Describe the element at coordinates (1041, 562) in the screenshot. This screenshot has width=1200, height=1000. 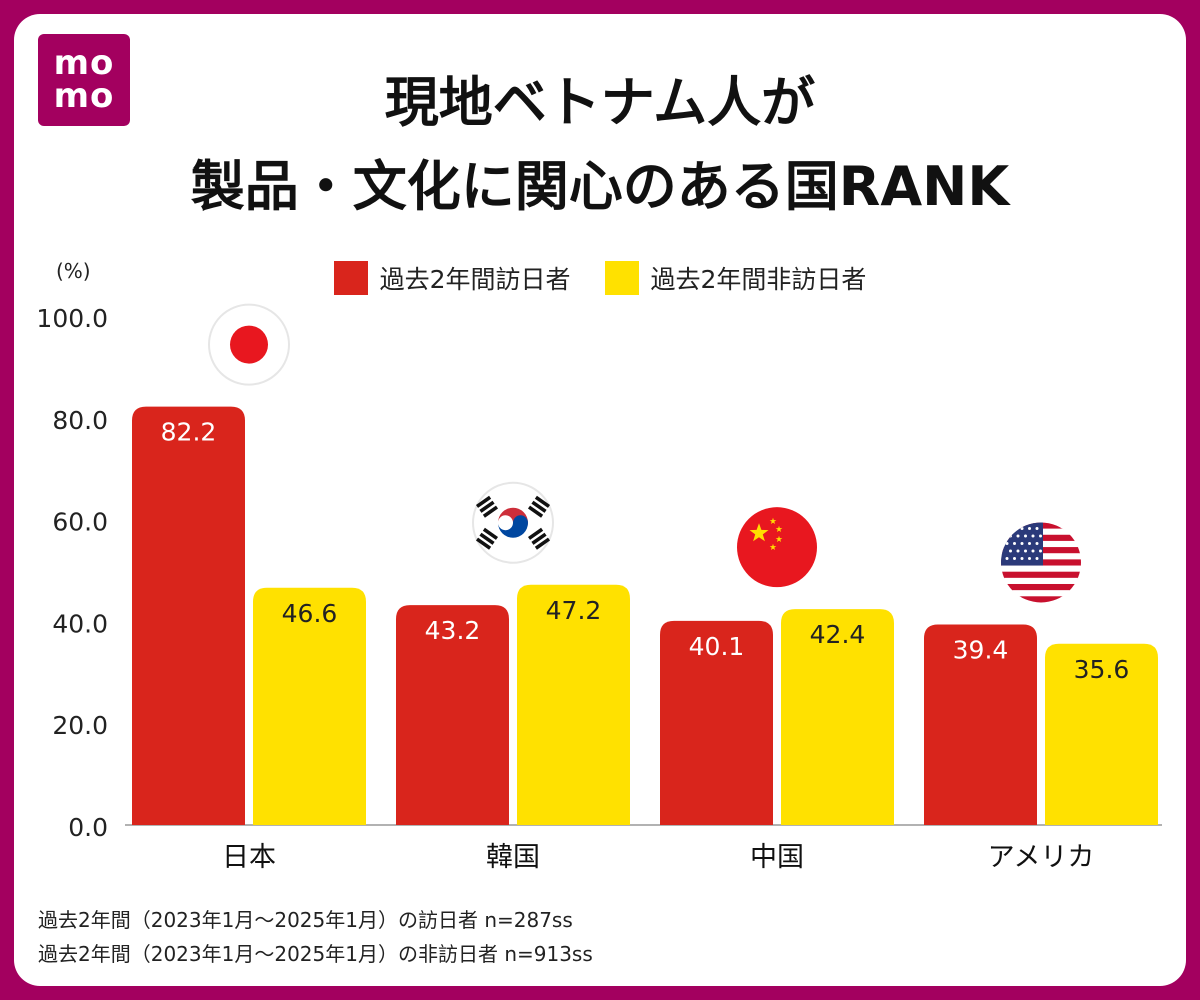
I see `usa-flag-icon` at that location.